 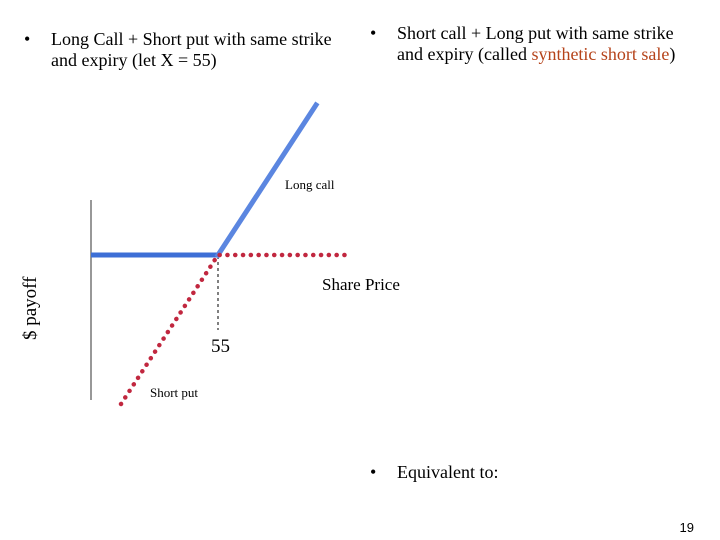 I want to click on short-put-label: Short put, so click(x=174, y=392).